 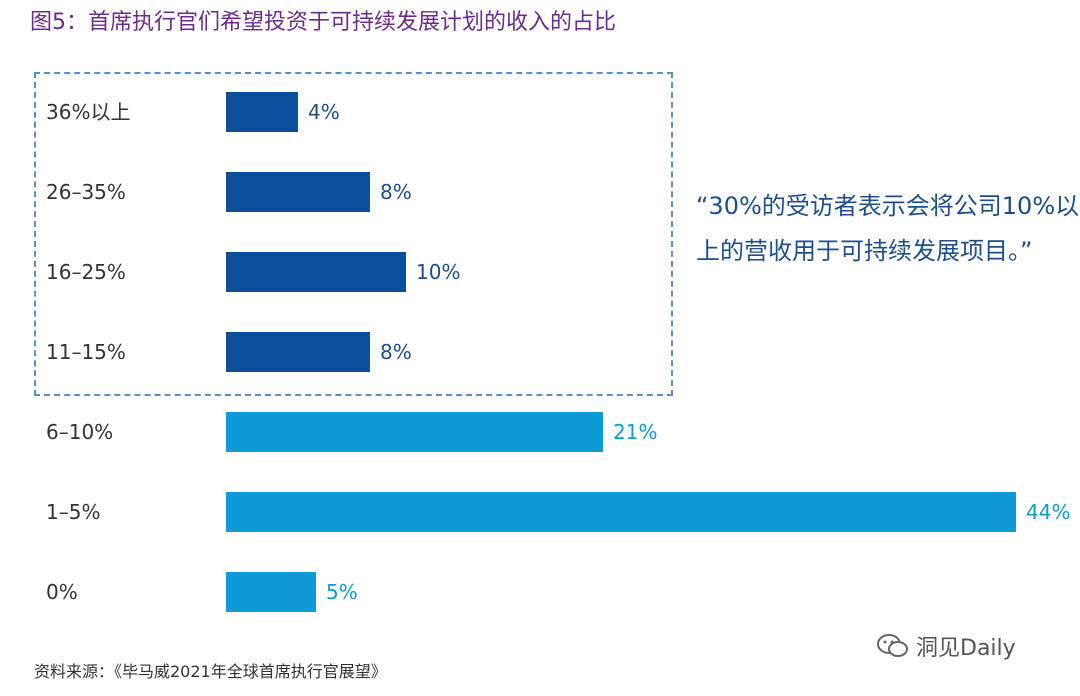 What do you see at coordinates (323, 22) in the screenshot?
I see `chart-title: 图5：首席执行官们希望投资于可持续发展计划的收入的占比` at bounding box center [323, 22].